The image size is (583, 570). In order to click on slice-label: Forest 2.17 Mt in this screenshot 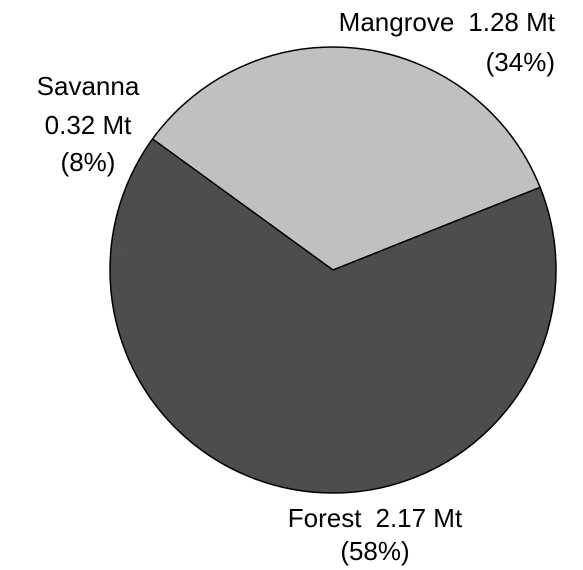, I will do `click(375, 518)`.